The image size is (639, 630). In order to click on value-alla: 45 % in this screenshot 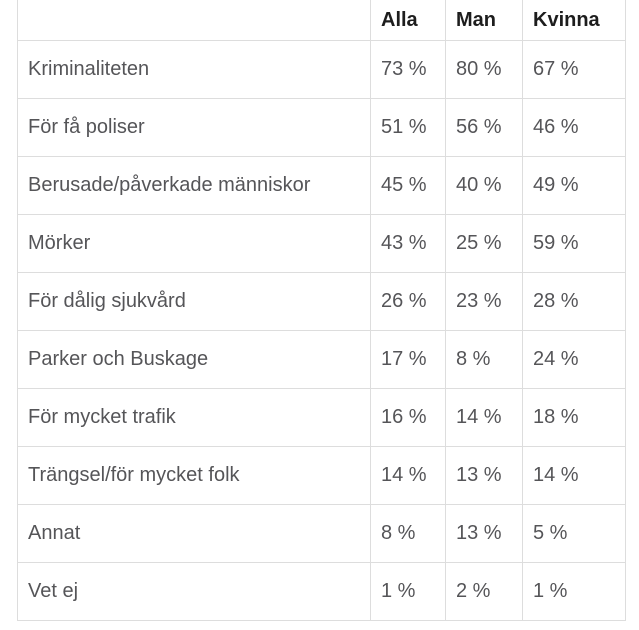, I will do `click(408, 185)`.